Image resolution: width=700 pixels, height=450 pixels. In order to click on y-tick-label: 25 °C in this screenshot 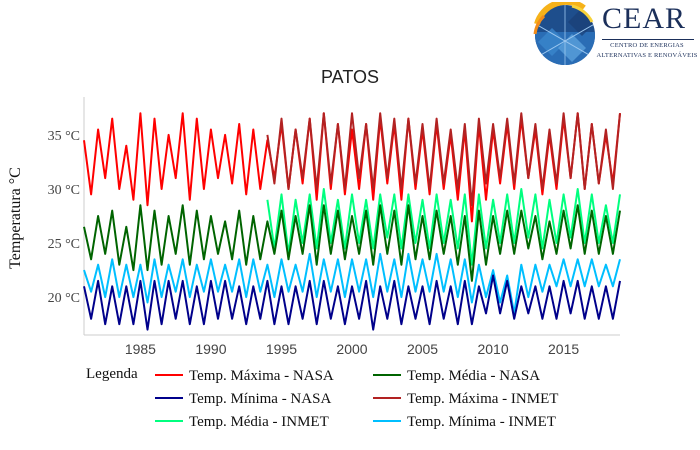, I will do `click(64, 244)`.